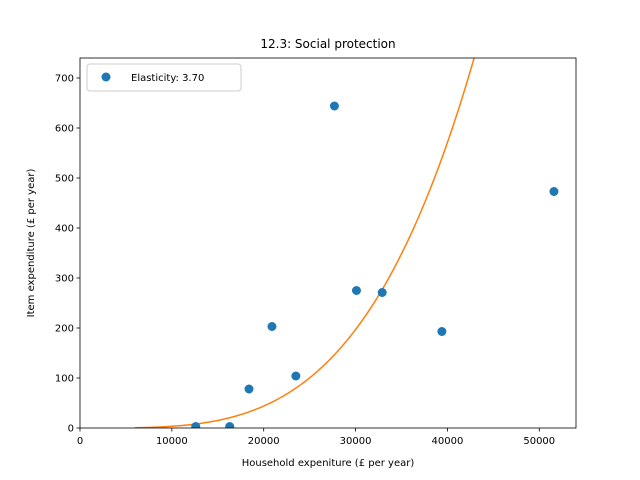 The width and height of the screenshot is (640, 480). What do you see at coordinates (172, 441) in the screenshot?
I see `x-tick-label: 10000` at bounding box center [172, 441].